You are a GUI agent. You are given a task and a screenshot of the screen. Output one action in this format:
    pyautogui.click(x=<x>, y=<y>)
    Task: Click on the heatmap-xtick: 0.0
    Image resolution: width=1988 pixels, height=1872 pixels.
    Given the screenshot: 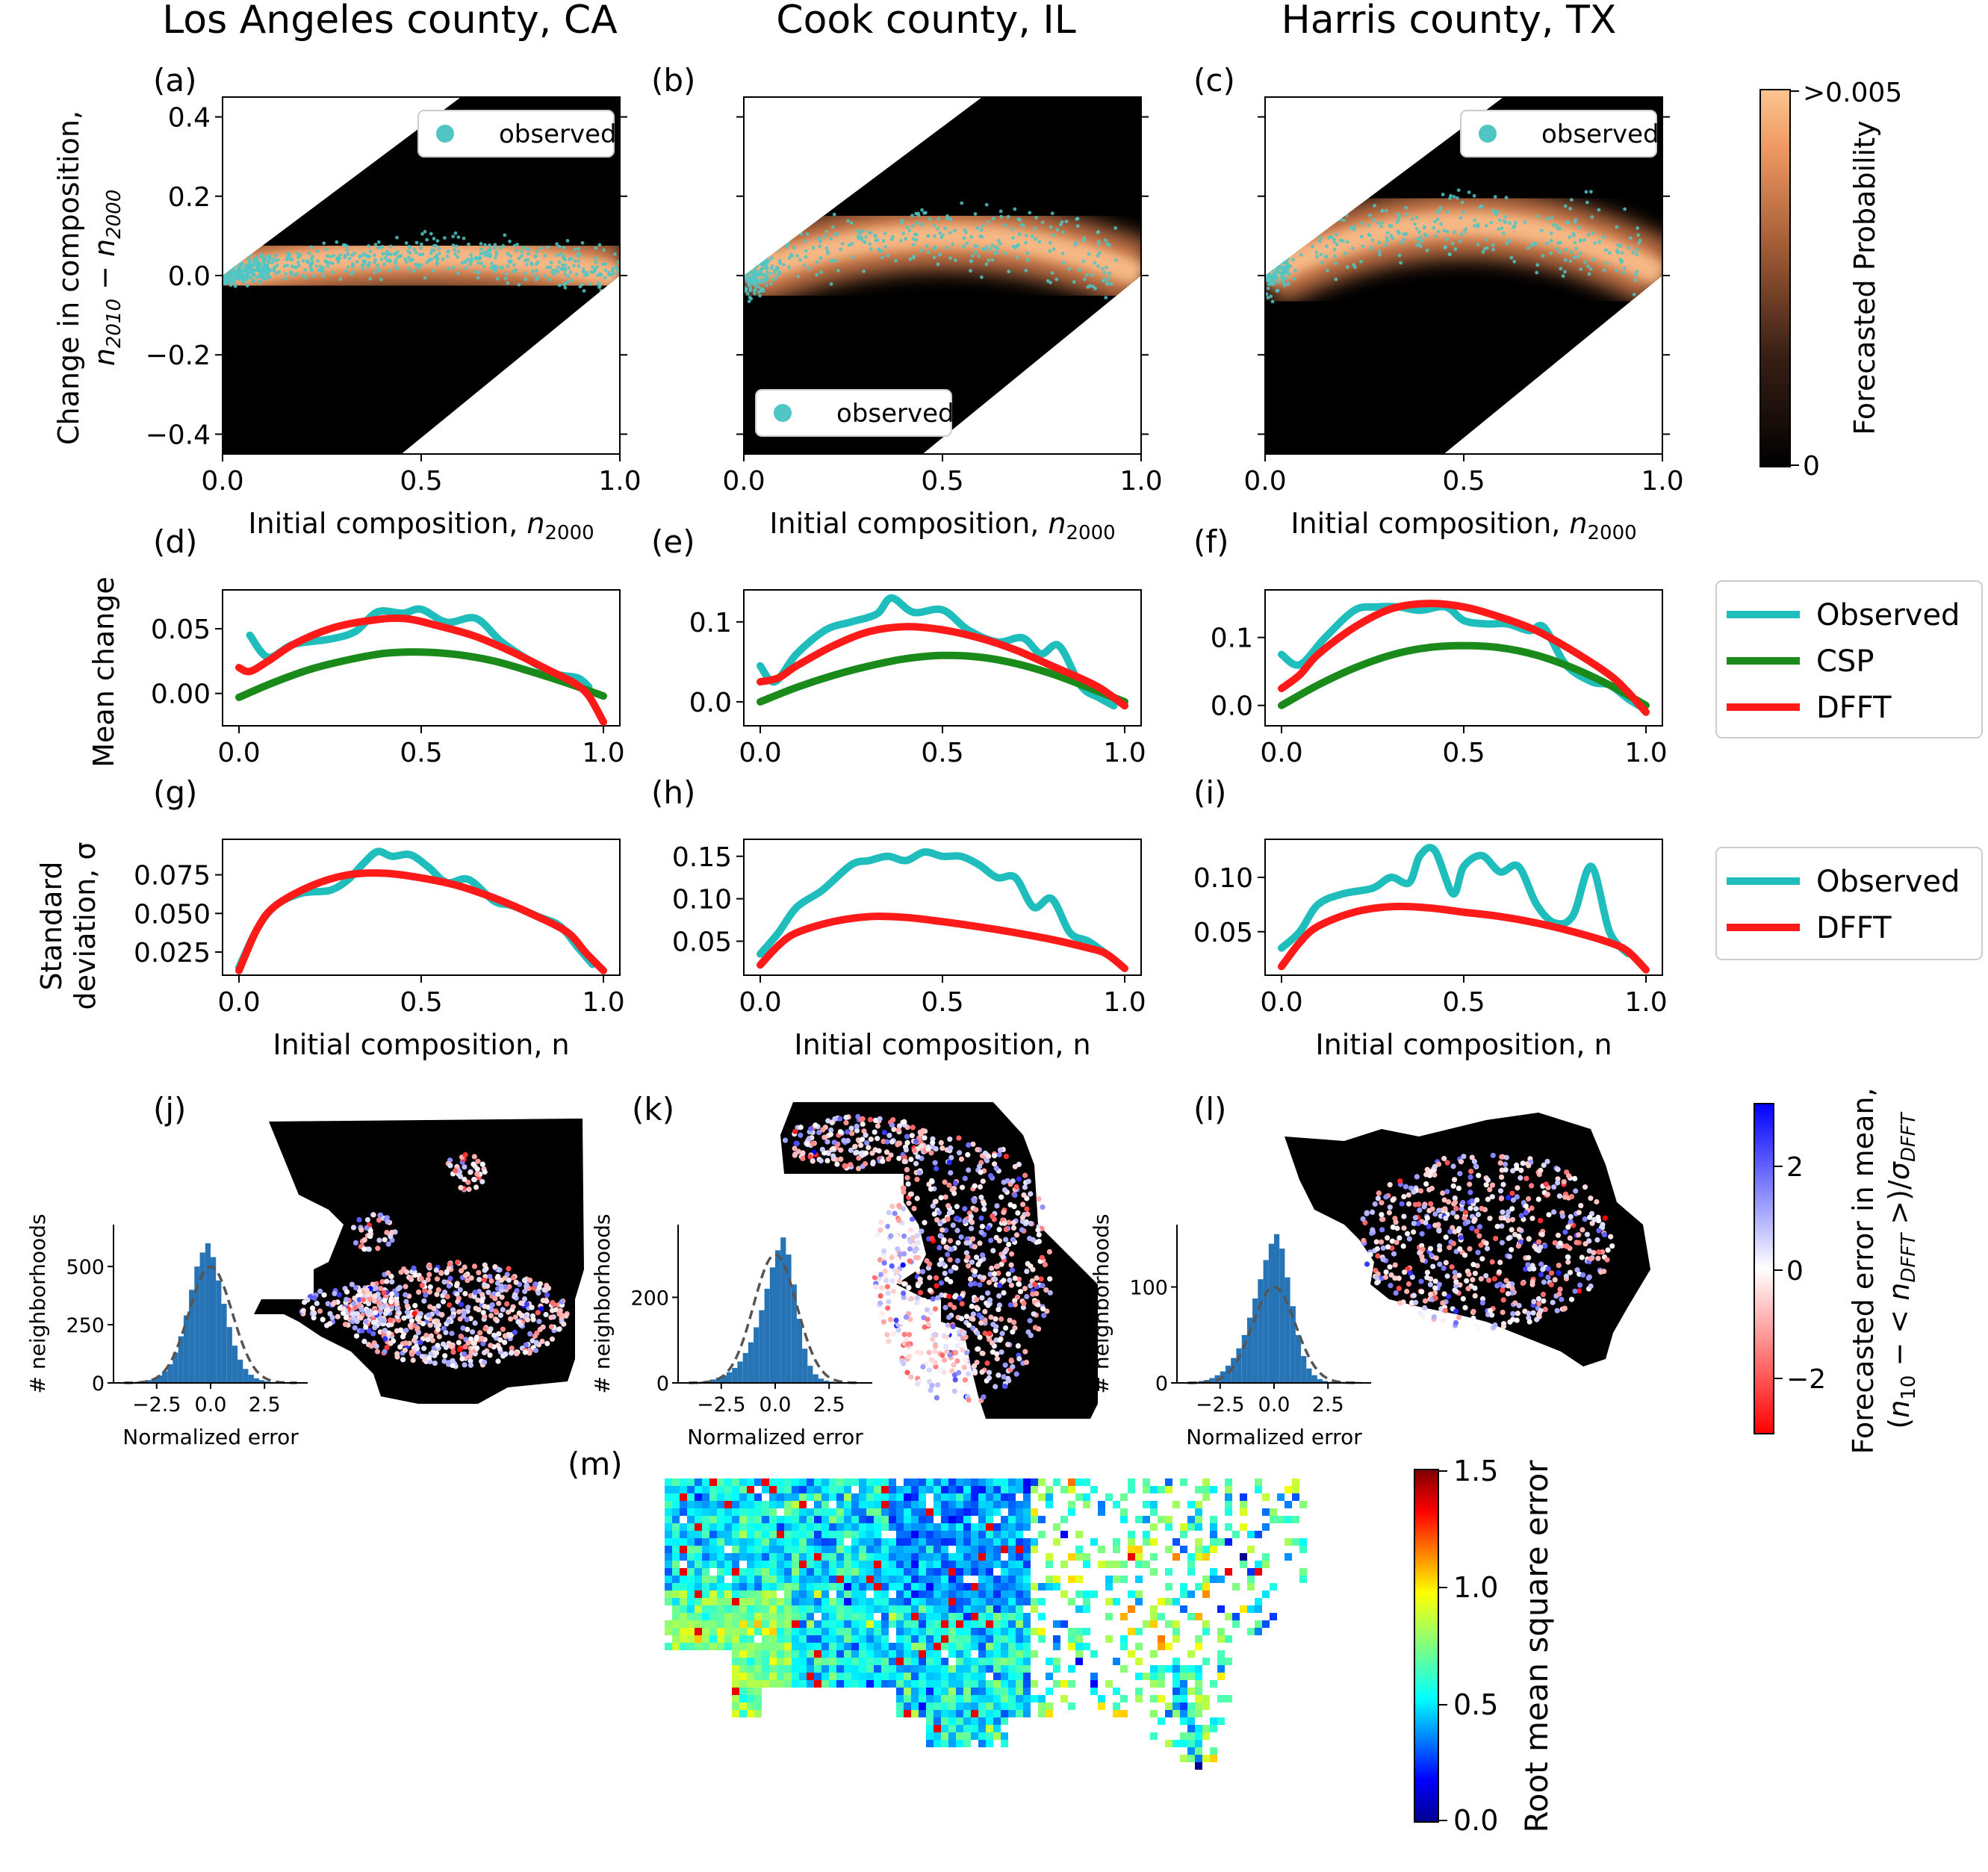 What is the action you would take?
    pyautogui.click(x=1264, y=481)
    